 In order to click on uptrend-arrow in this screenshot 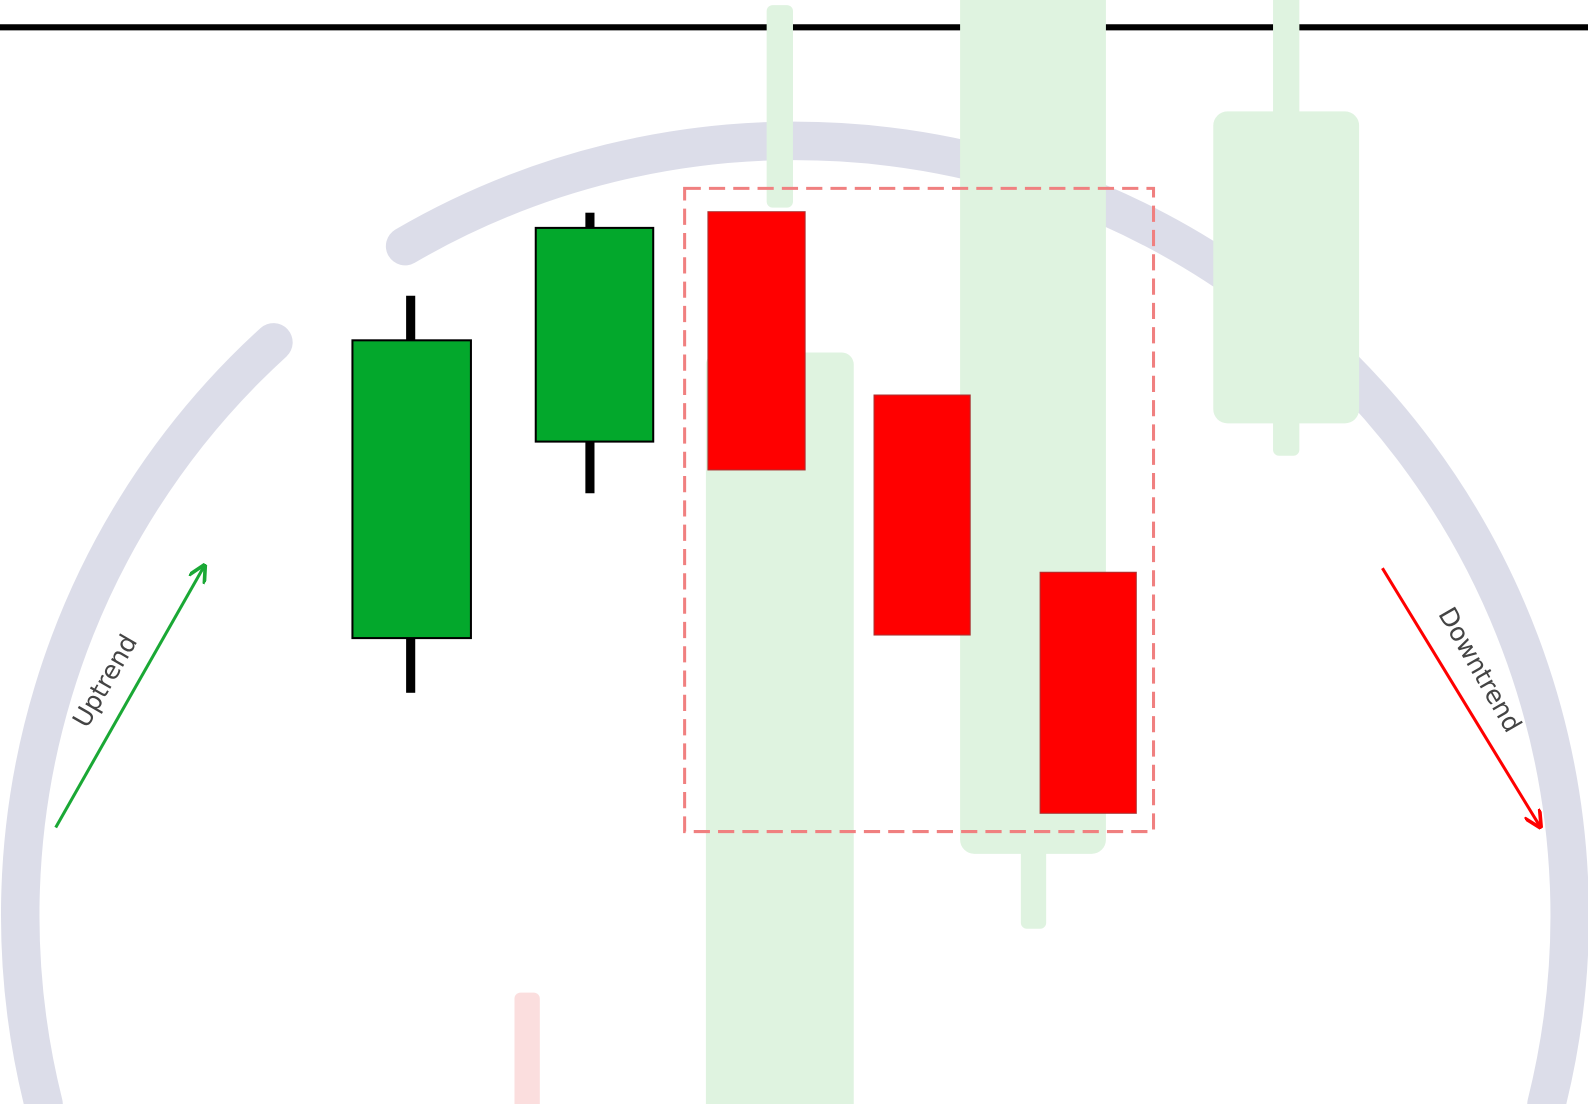, I will do `click(129, 698)`.